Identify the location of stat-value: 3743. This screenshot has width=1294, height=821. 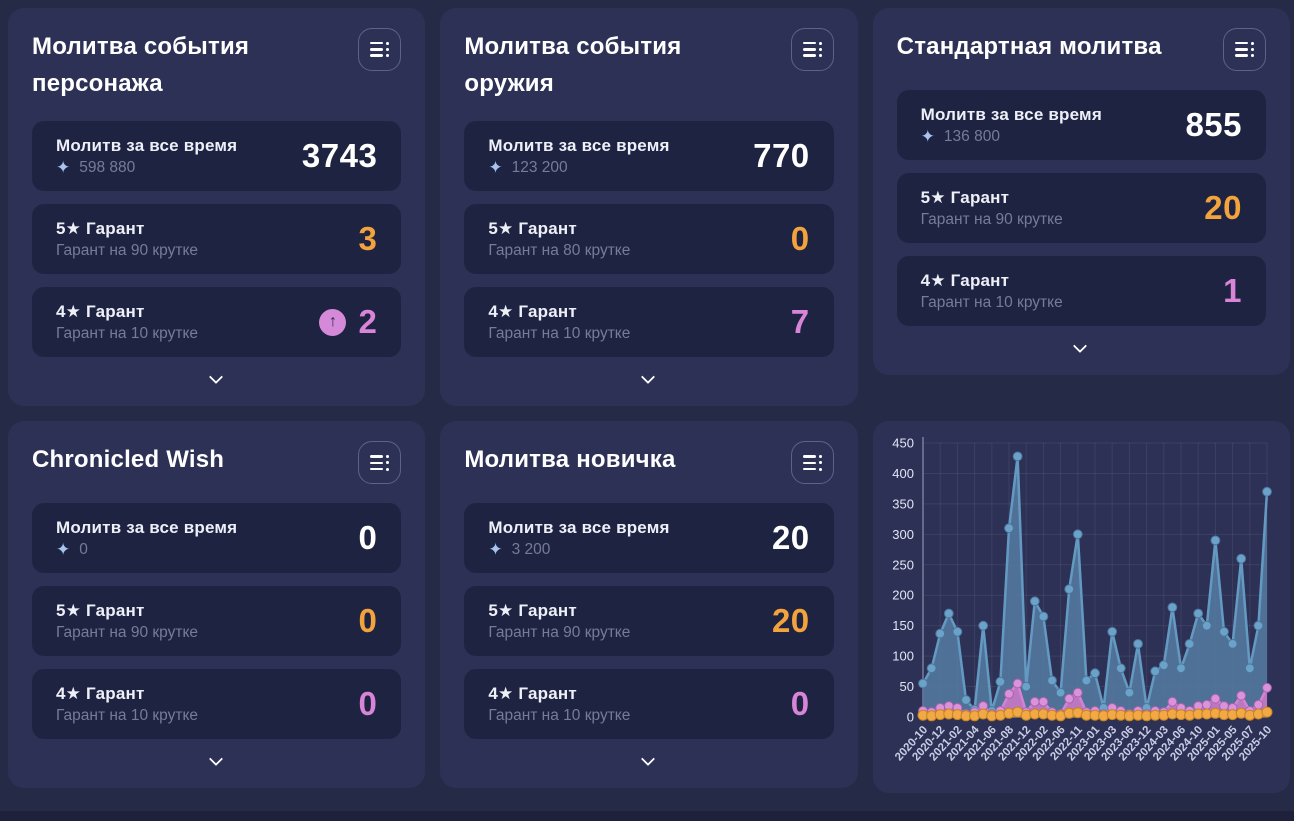
(339, 156).